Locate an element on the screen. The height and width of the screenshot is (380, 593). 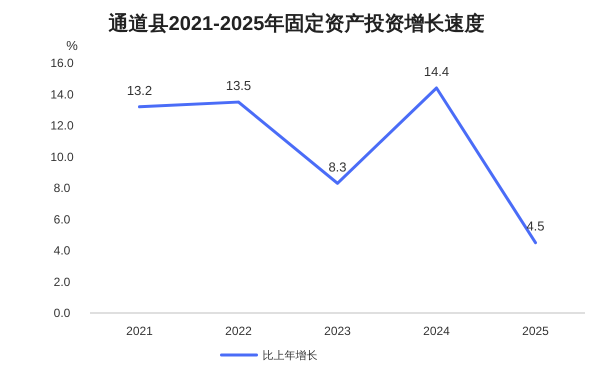
y-tick-label: 10.0 is located at coordinates (62, 157).